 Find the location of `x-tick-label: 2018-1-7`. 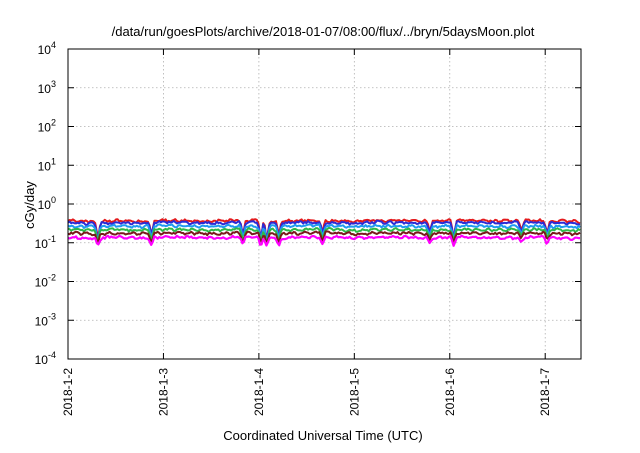

x-tick-label: 2018-1-7 is located at coordinates (545, 392).